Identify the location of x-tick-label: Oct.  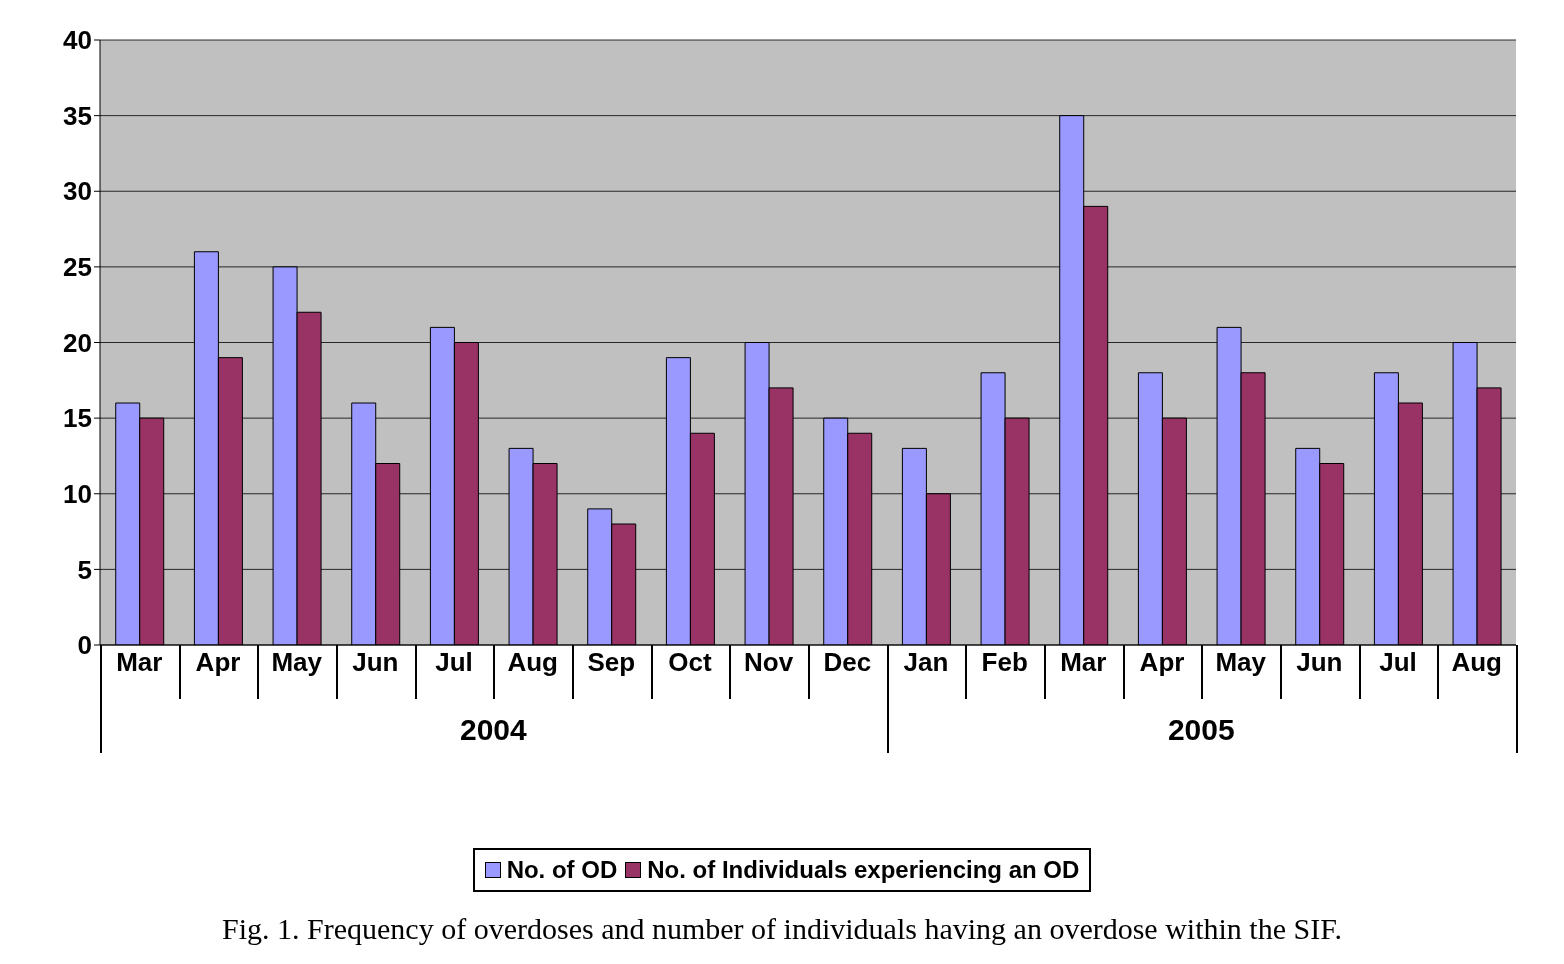
(690, 662).